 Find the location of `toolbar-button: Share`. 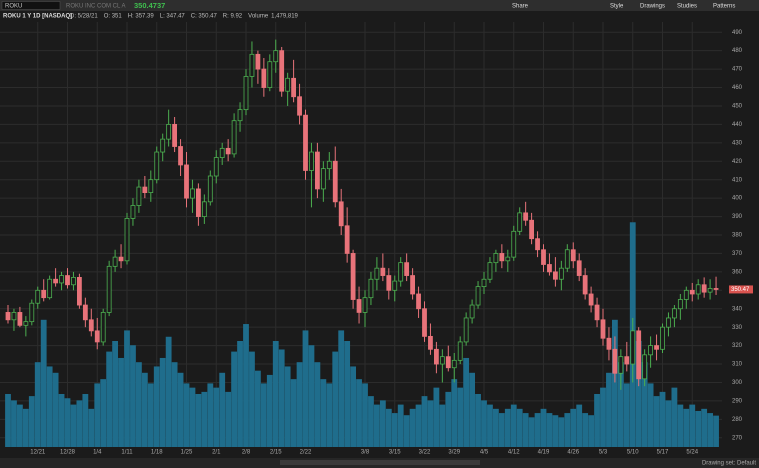

toolbar-button: Share is located at coordinates (520, 7).